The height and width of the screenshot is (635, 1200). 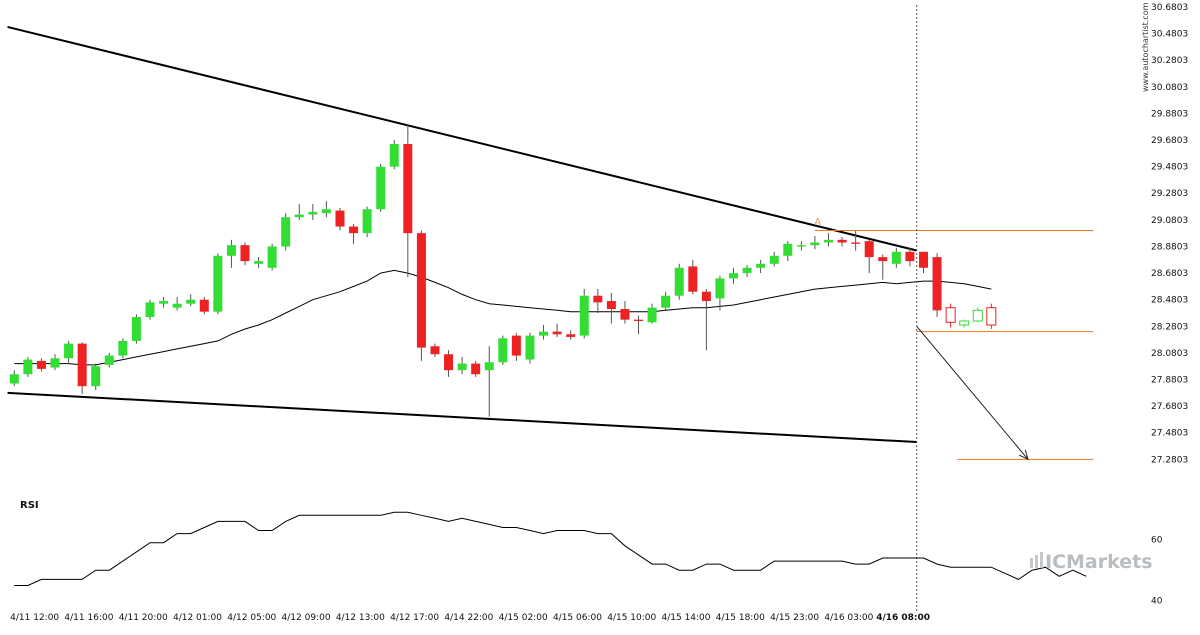 I want to click on y-tick-label: 29.0803, so click(x=1169, y=221).